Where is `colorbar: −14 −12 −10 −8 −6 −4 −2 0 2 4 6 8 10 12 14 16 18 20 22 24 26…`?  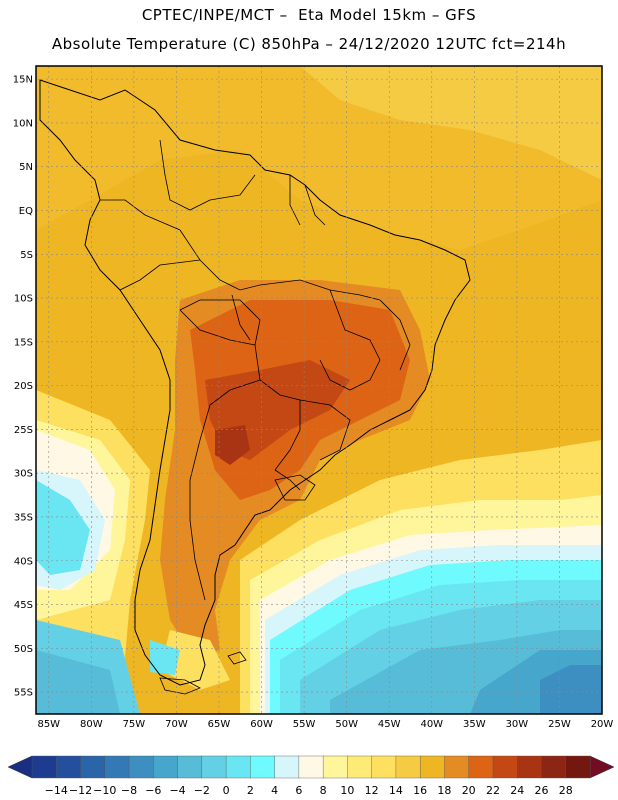 colorbar: −14 −12 −10 −8 −6 −4 −2 0 2 4 6 8 10 12 14 16 18 20 22 24 26… is located at coordinates (311, 776).